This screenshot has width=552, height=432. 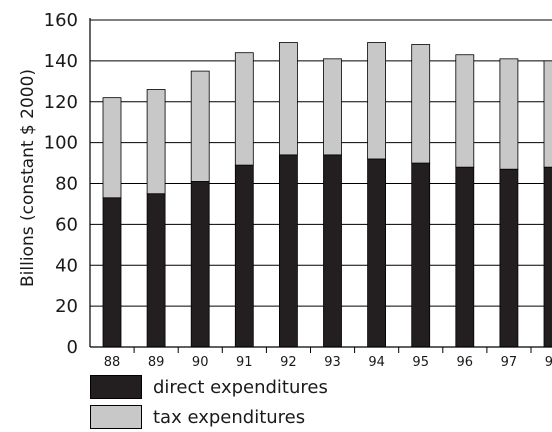 What do you see at coordinates (332, 362) in the screenshot?
I see `x-tick-label: 93` at bounding box center [332, 362].